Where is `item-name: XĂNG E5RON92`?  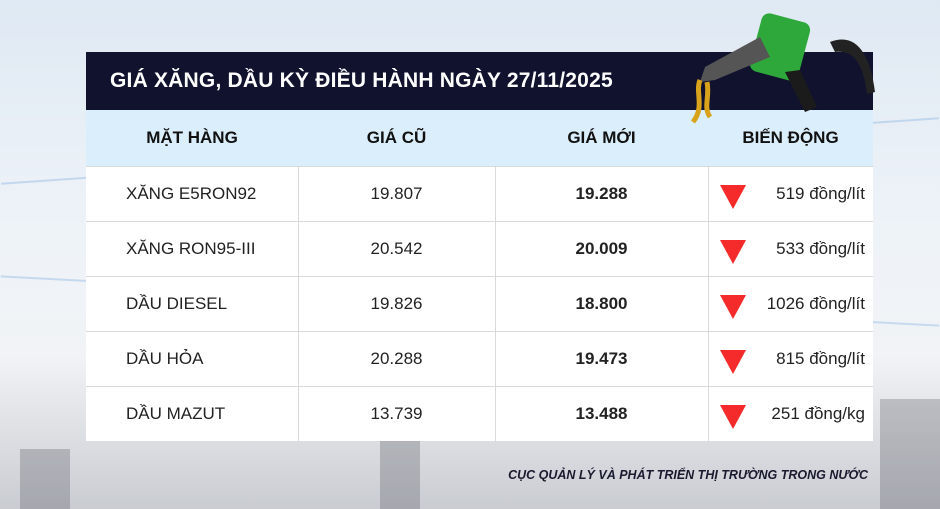
item-name: XĂNG E5RON92 is located at coordinates (191, 193).